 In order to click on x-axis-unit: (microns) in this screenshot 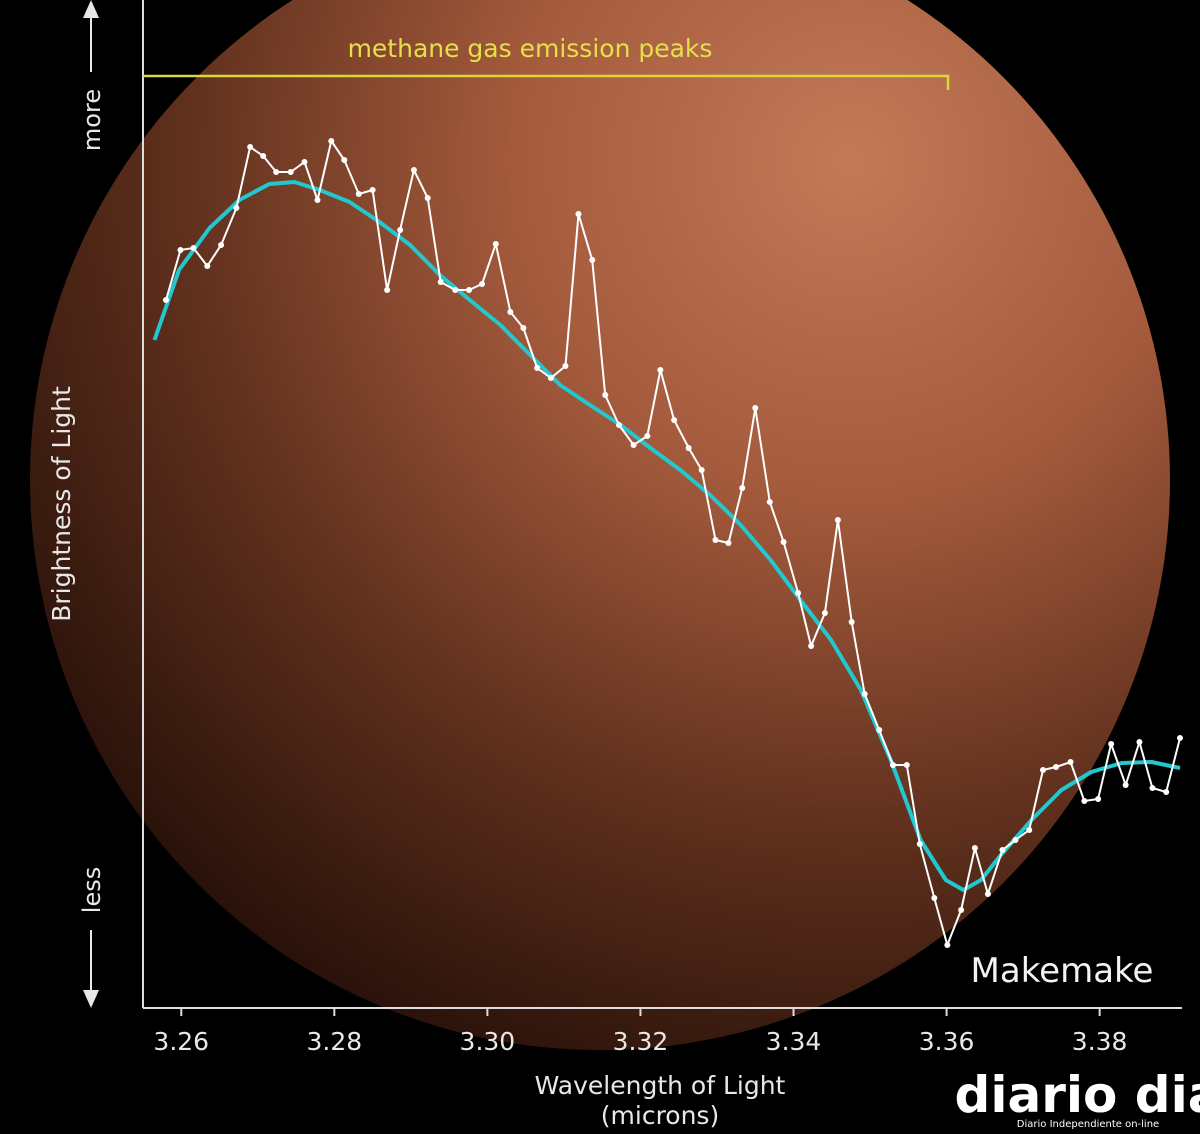, I will do `click(660, 1115)`.